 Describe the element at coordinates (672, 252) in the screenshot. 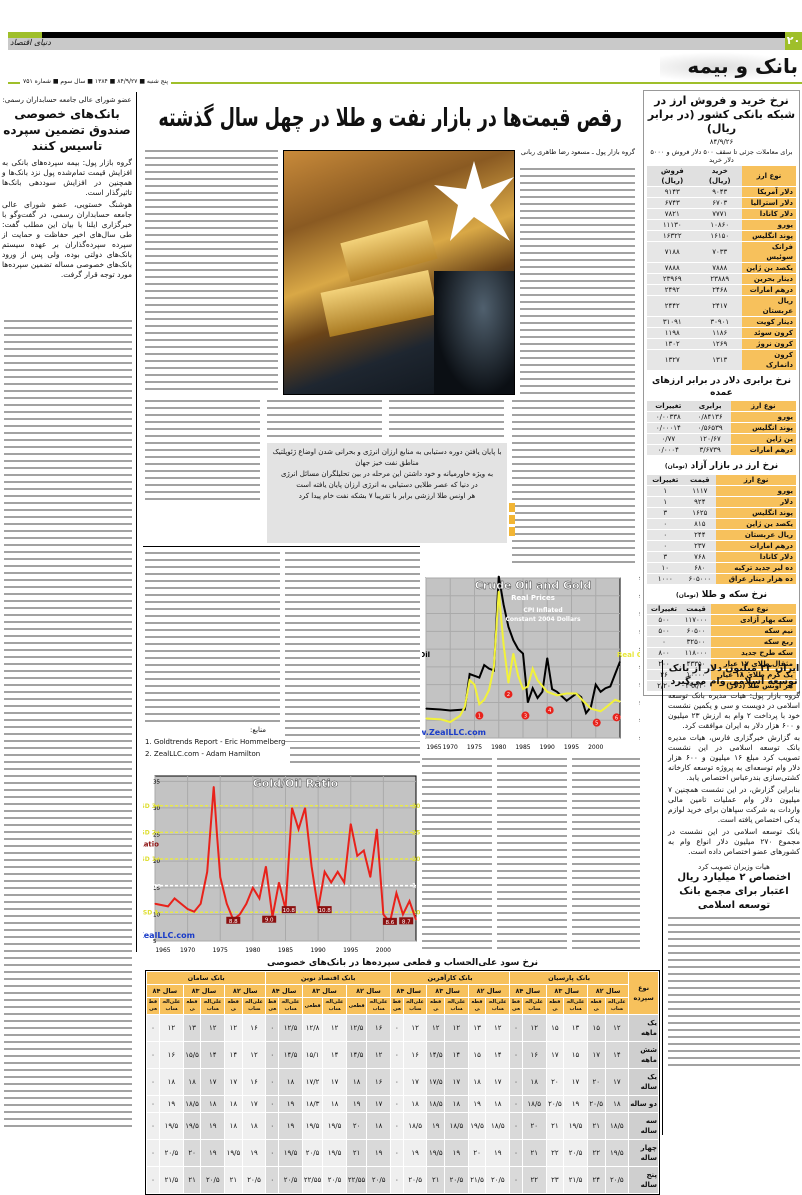

I see `cell-value: ۷۱۸۸` at that location.